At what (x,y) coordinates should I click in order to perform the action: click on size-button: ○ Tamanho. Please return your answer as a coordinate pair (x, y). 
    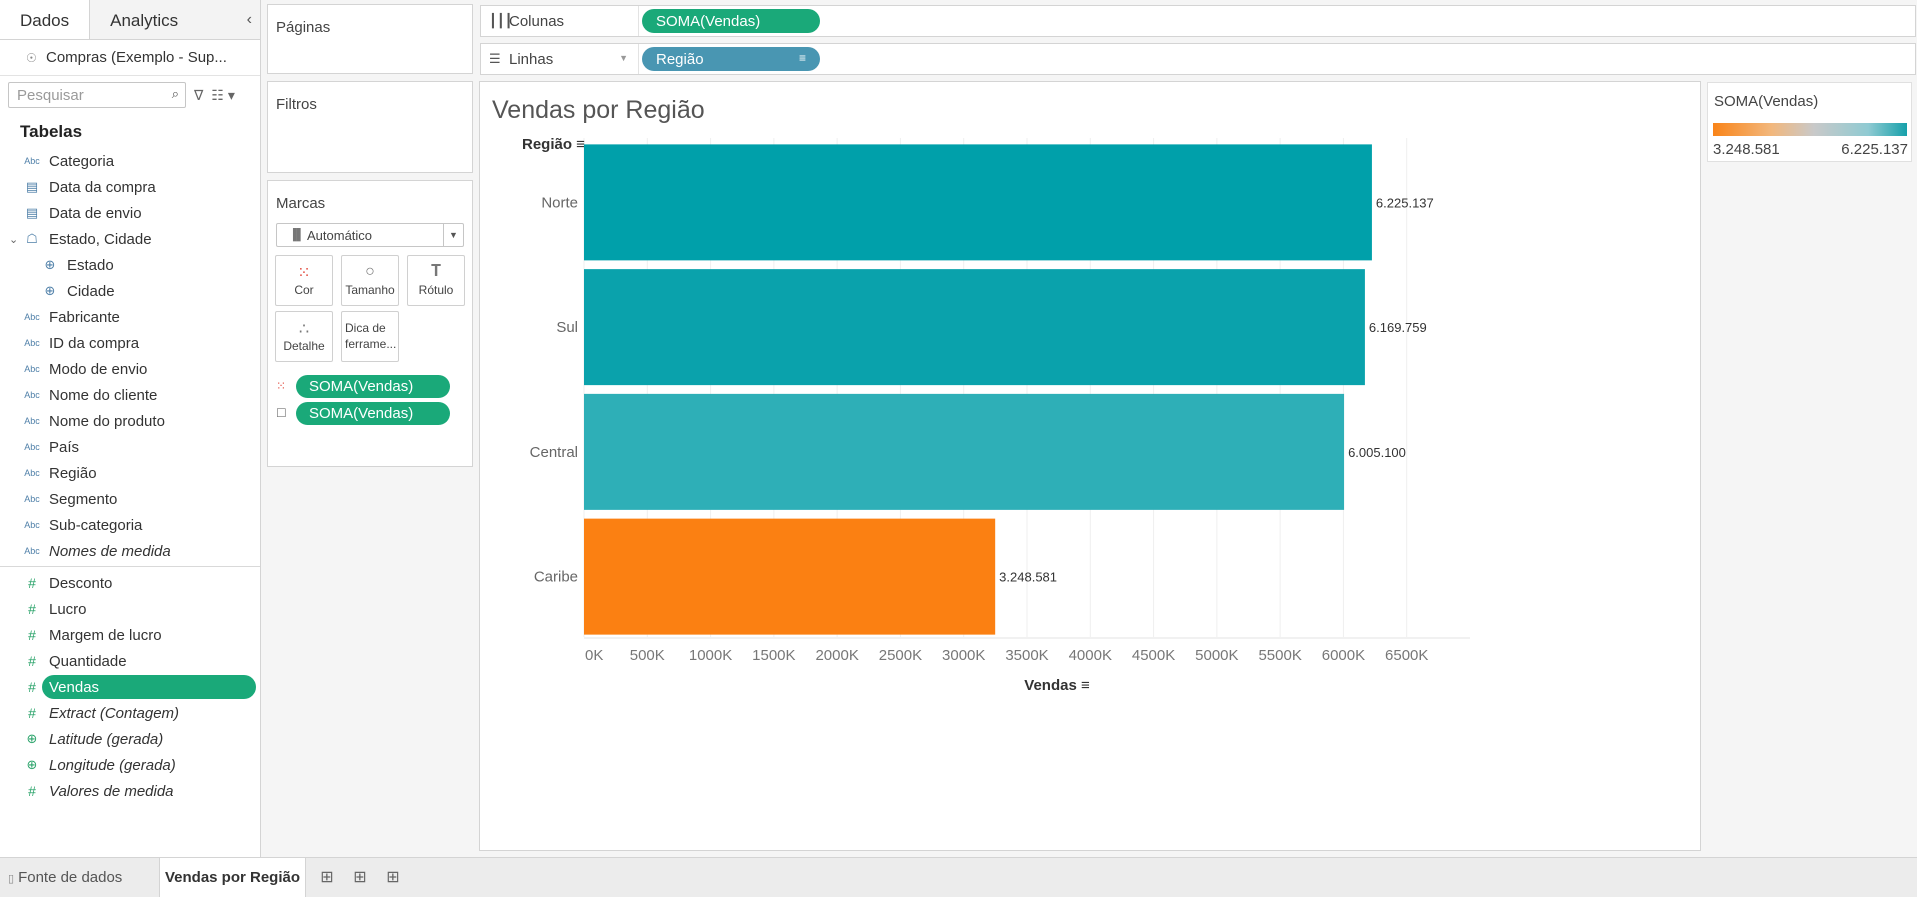
    Looking at the image, I should click on (370, 280).